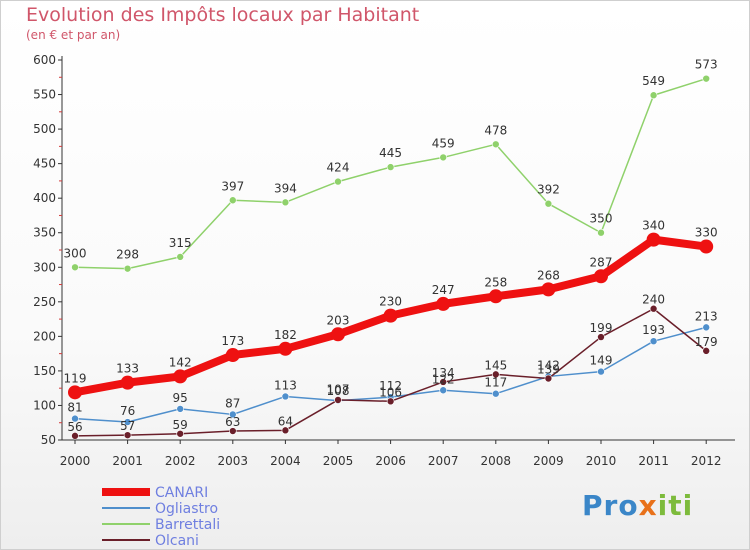  What do you see at coordinates (73, 35) in the screenshot?
I see `chart-subtitle: (en € et par an)` at bounding box center [73, 35].